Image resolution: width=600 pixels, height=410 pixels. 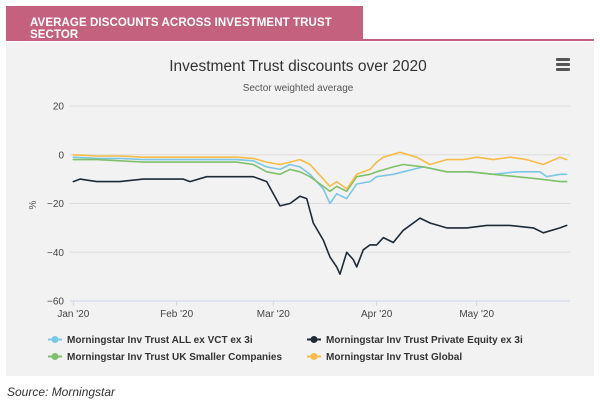 What do you see at coordinates (298, 88) in the screenshot?
I see `chart-subtitle: Sector weighted average` at bounding box center [298, 88].